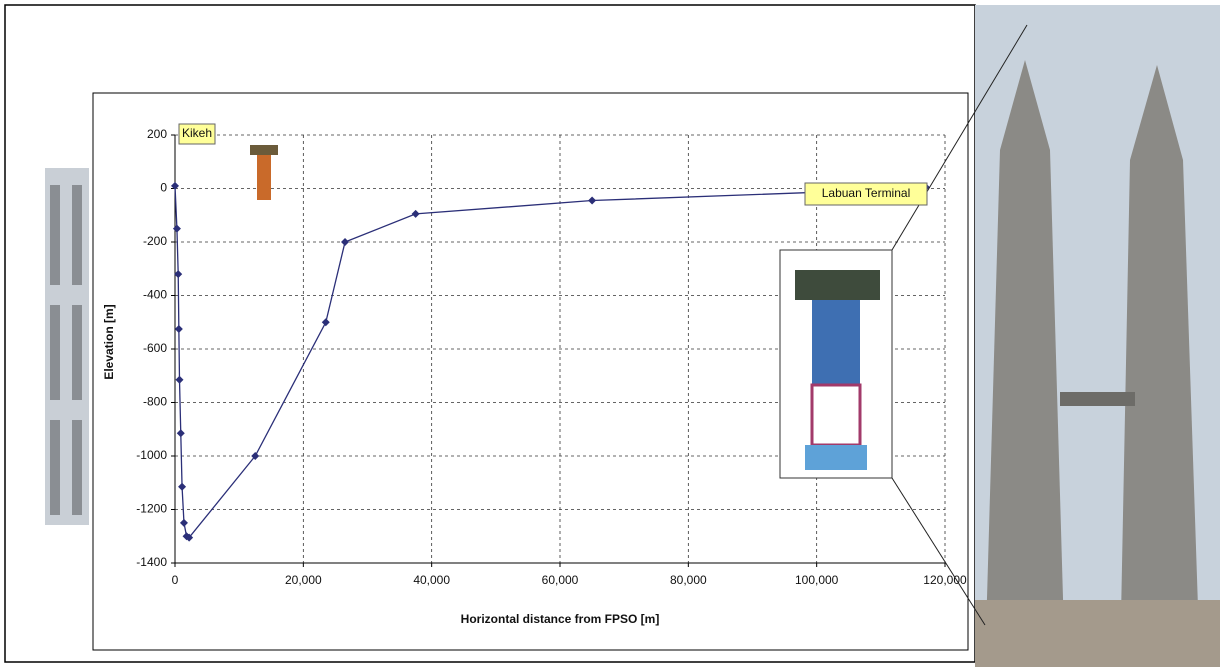 The image size is (1220, 672). What do you see at coordinates (155, 241) in the screenshot?
I see `y-tick-label: -200` at bounding box center [155, 241].